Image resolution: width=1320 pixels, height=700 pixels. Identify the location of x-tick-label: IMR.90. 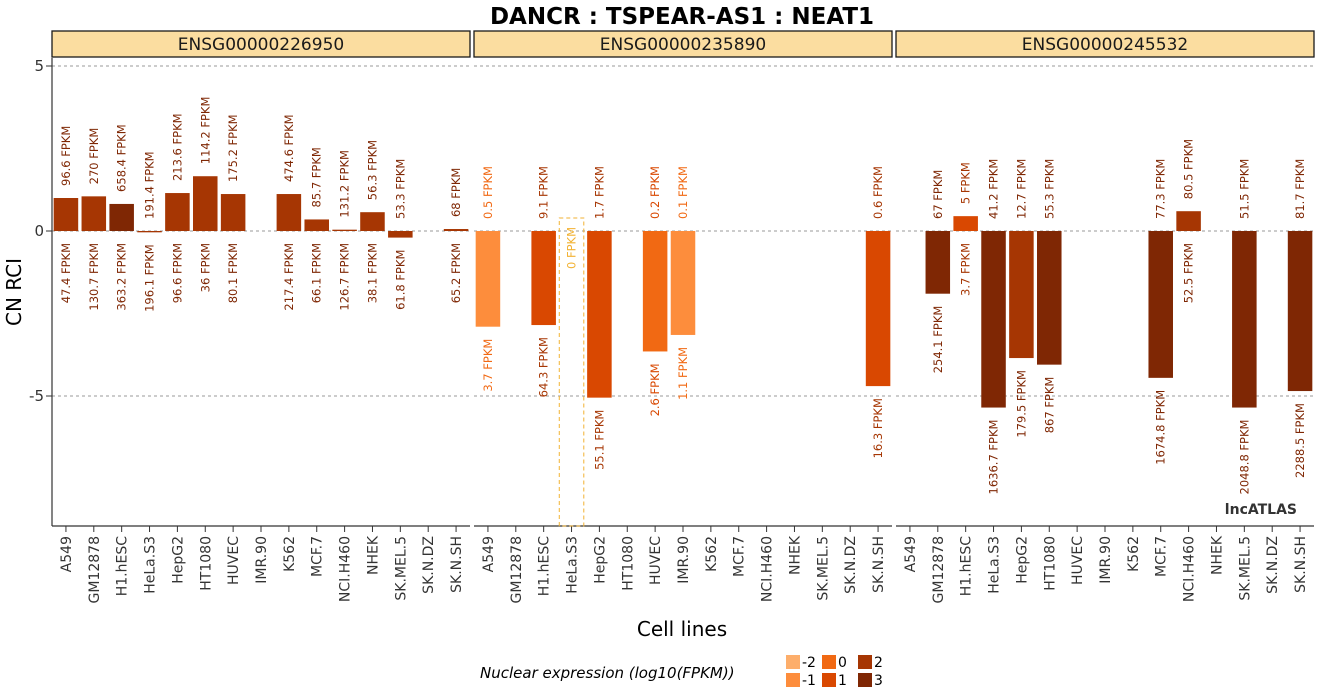
(1106, 560).